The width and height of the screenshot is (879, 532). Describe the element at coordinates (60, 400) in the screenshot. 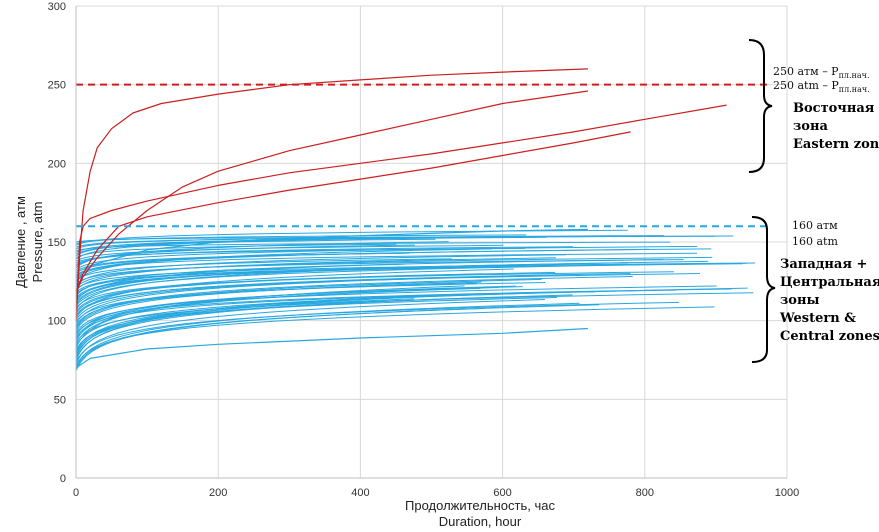

I see `y-tick-label: 50` at that location.